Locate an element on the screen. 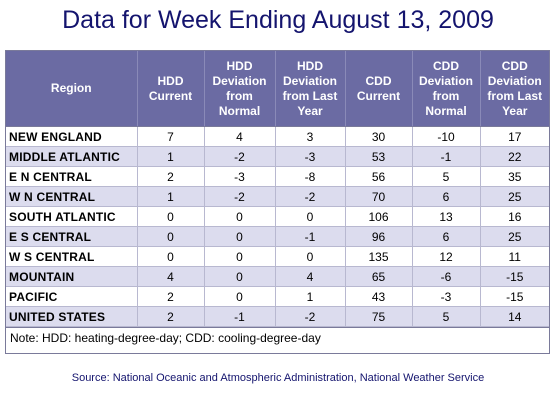 The image size is (556, 400). region-cell: W S CENTRAL is located at coordinates (72, 256).